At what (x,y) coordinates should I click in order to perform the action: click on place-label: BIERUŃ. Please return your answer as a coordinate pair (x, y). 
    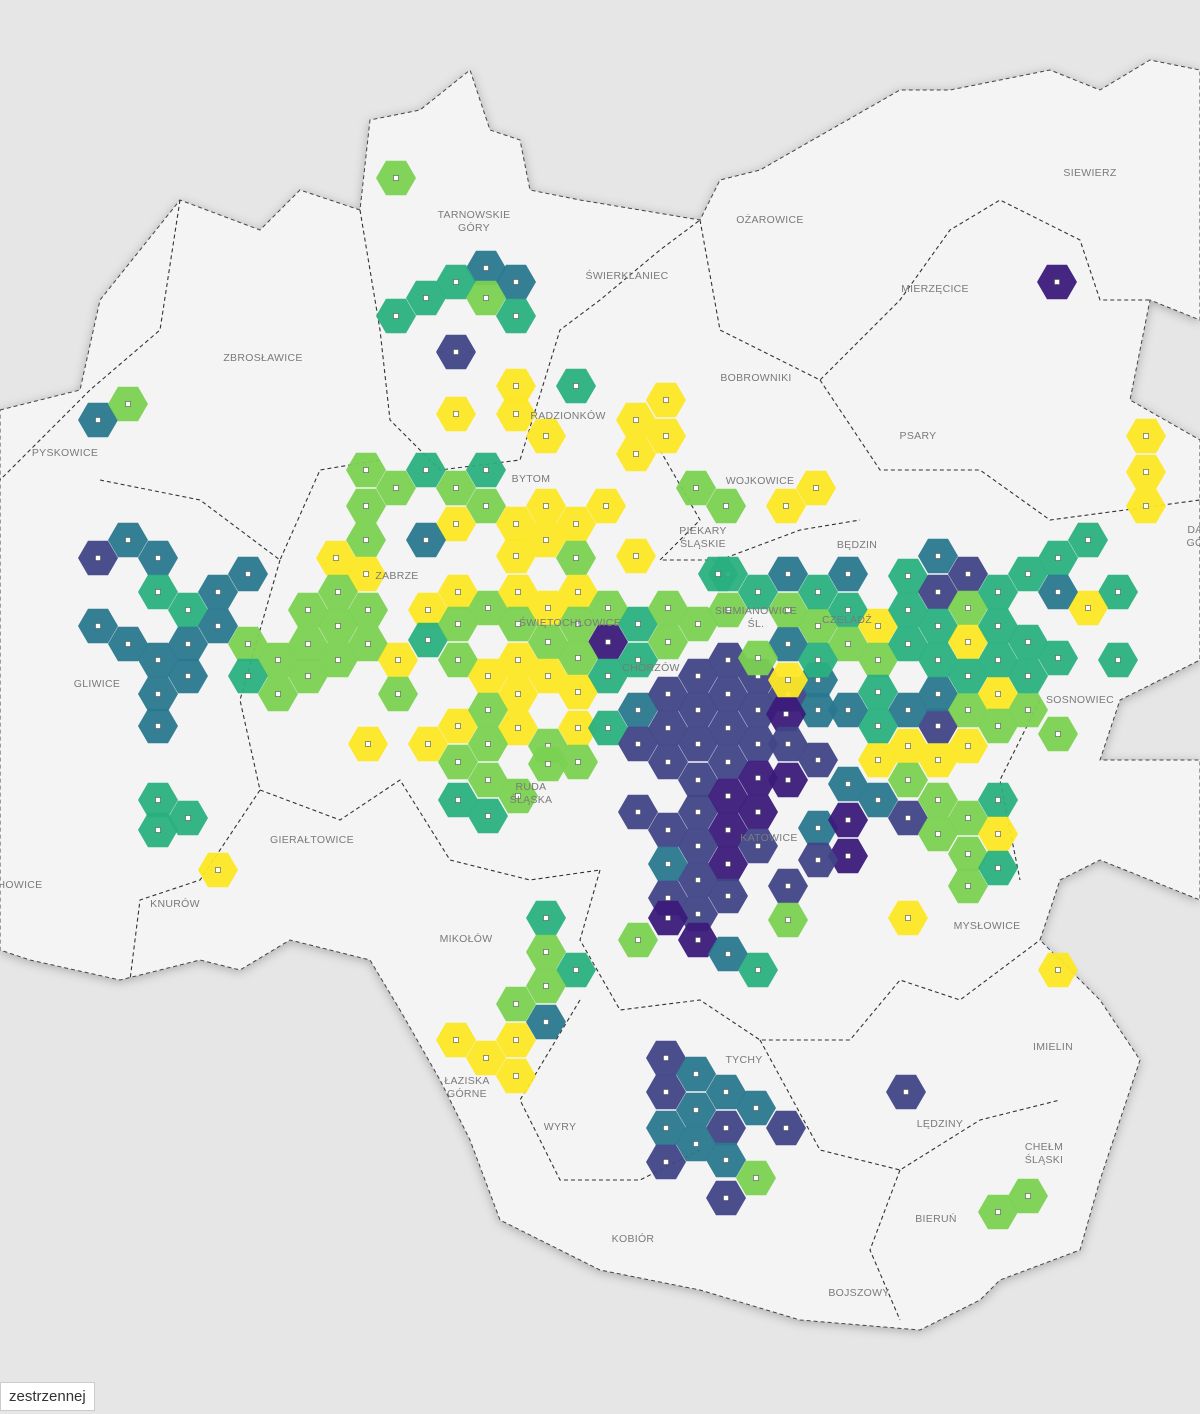
    Looking at the image, I should click on (935, 1218).